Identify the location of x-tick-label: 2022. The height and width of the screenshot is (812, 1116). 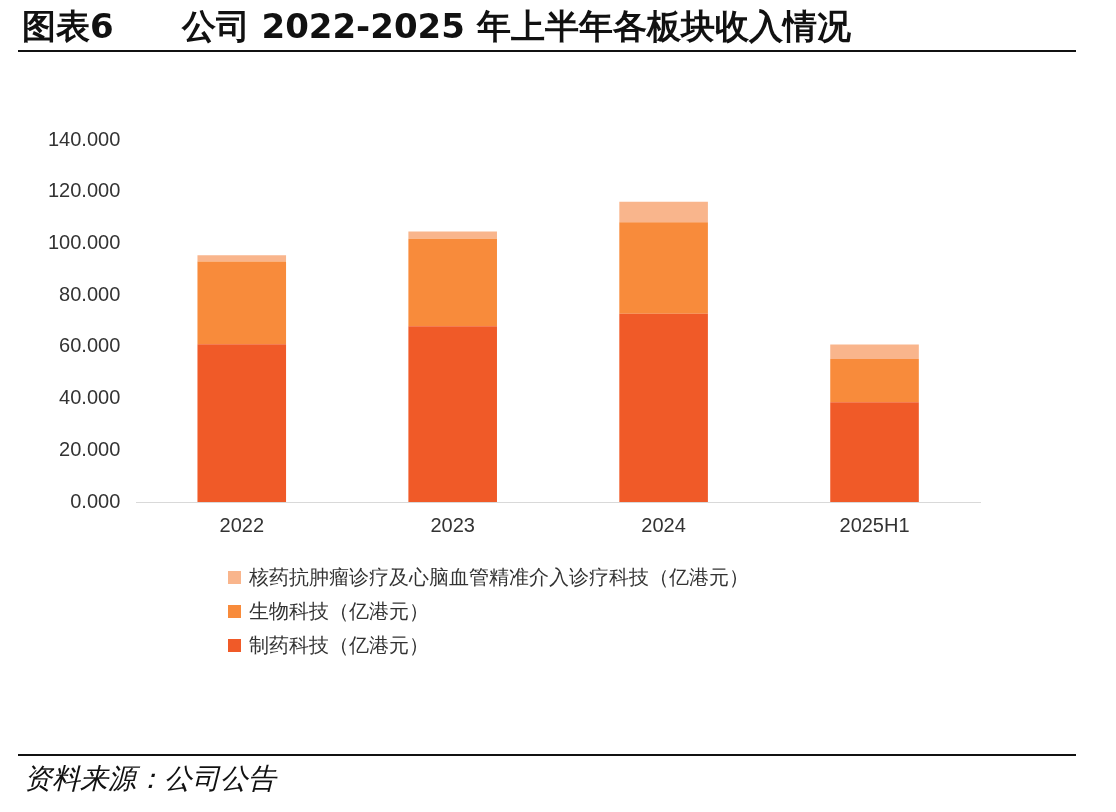
(242, 524).